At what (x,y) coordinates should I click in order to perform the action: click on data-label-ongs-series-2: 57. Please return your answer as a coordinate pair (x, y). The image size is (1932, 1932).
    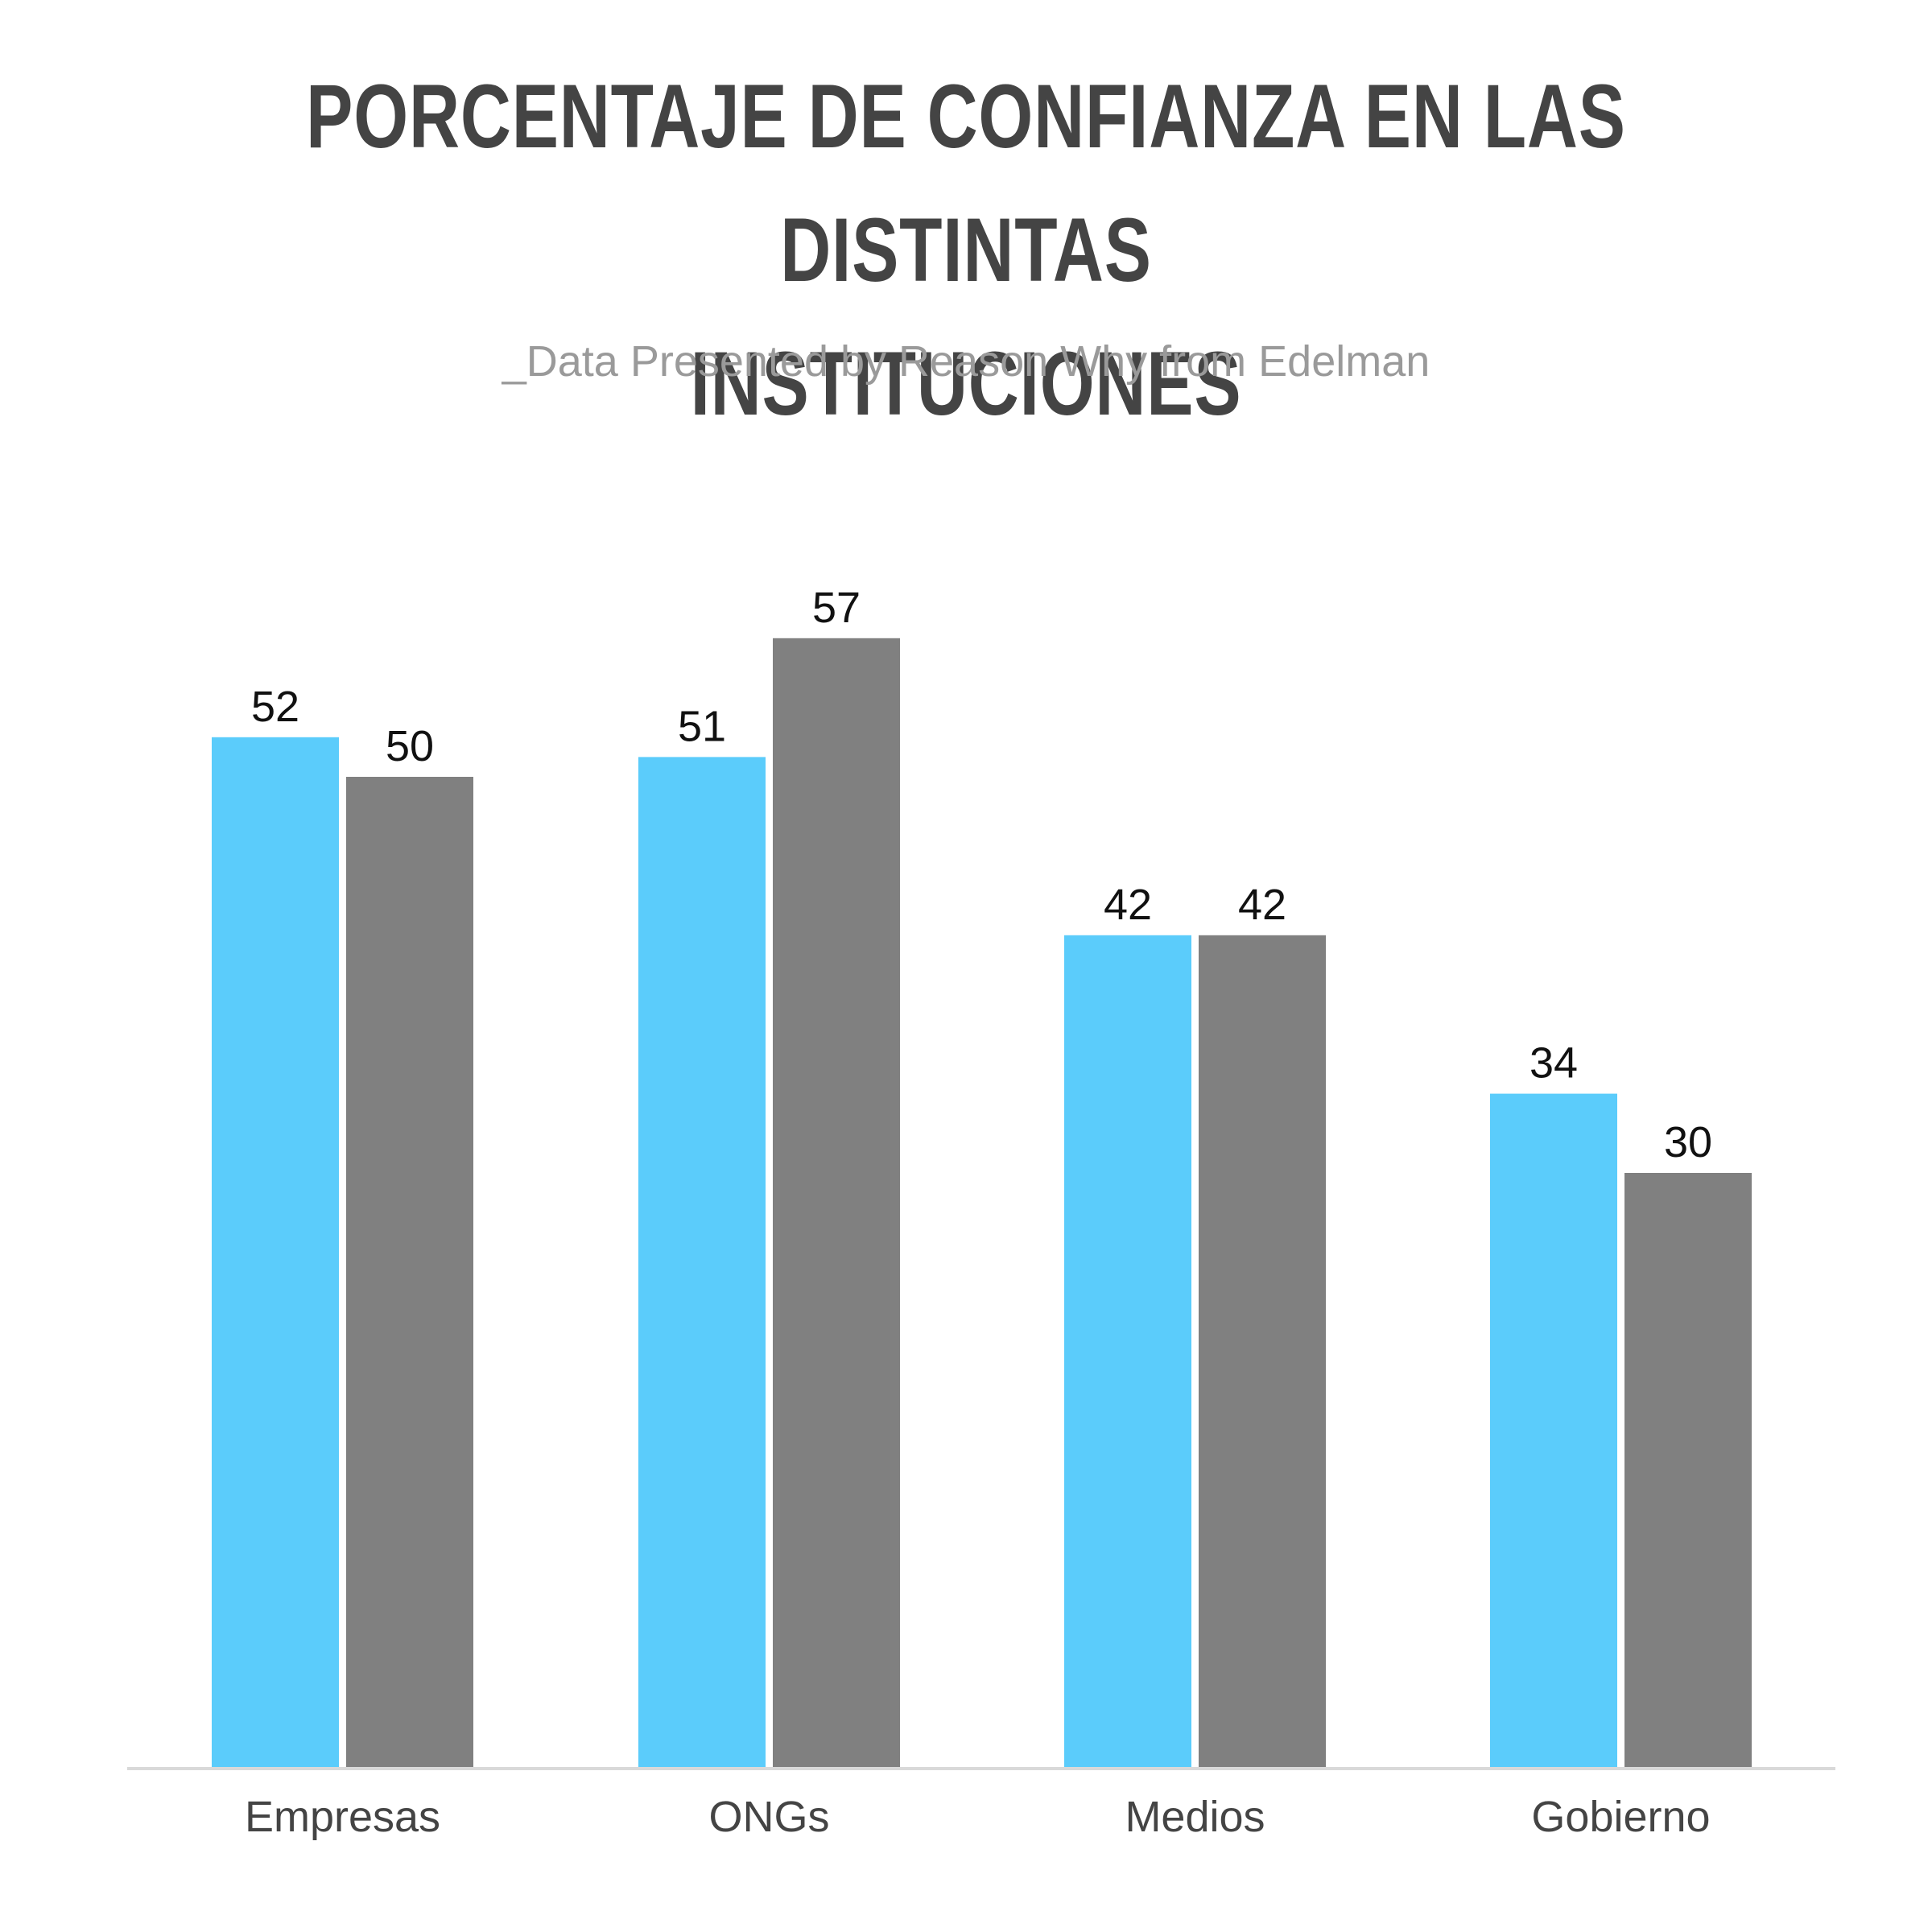
    Looking at the image, I should click on (836, 608).